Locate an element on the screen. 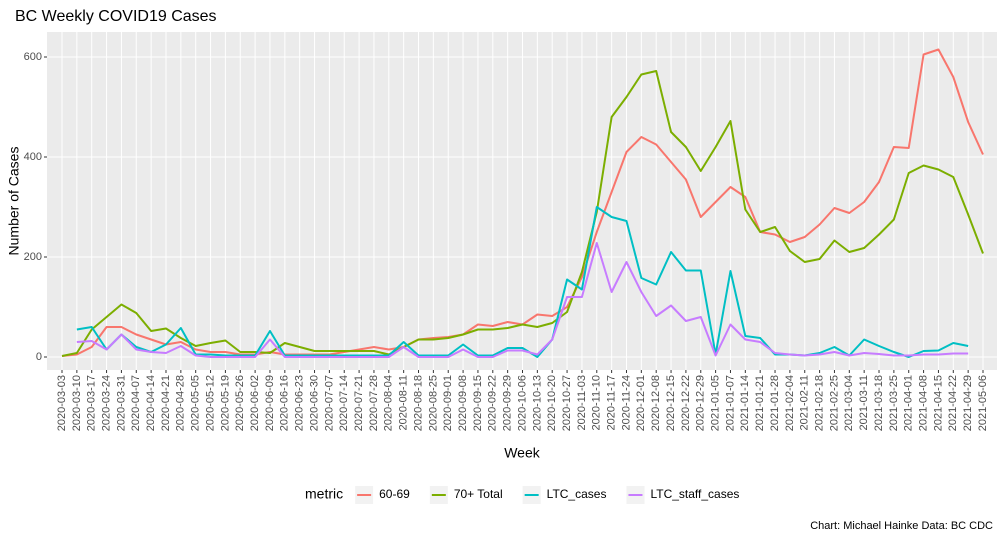 This screenshot has height=540, width=1000. x-tick-label: 2021-02-18 is located at coordinates (820, 403).